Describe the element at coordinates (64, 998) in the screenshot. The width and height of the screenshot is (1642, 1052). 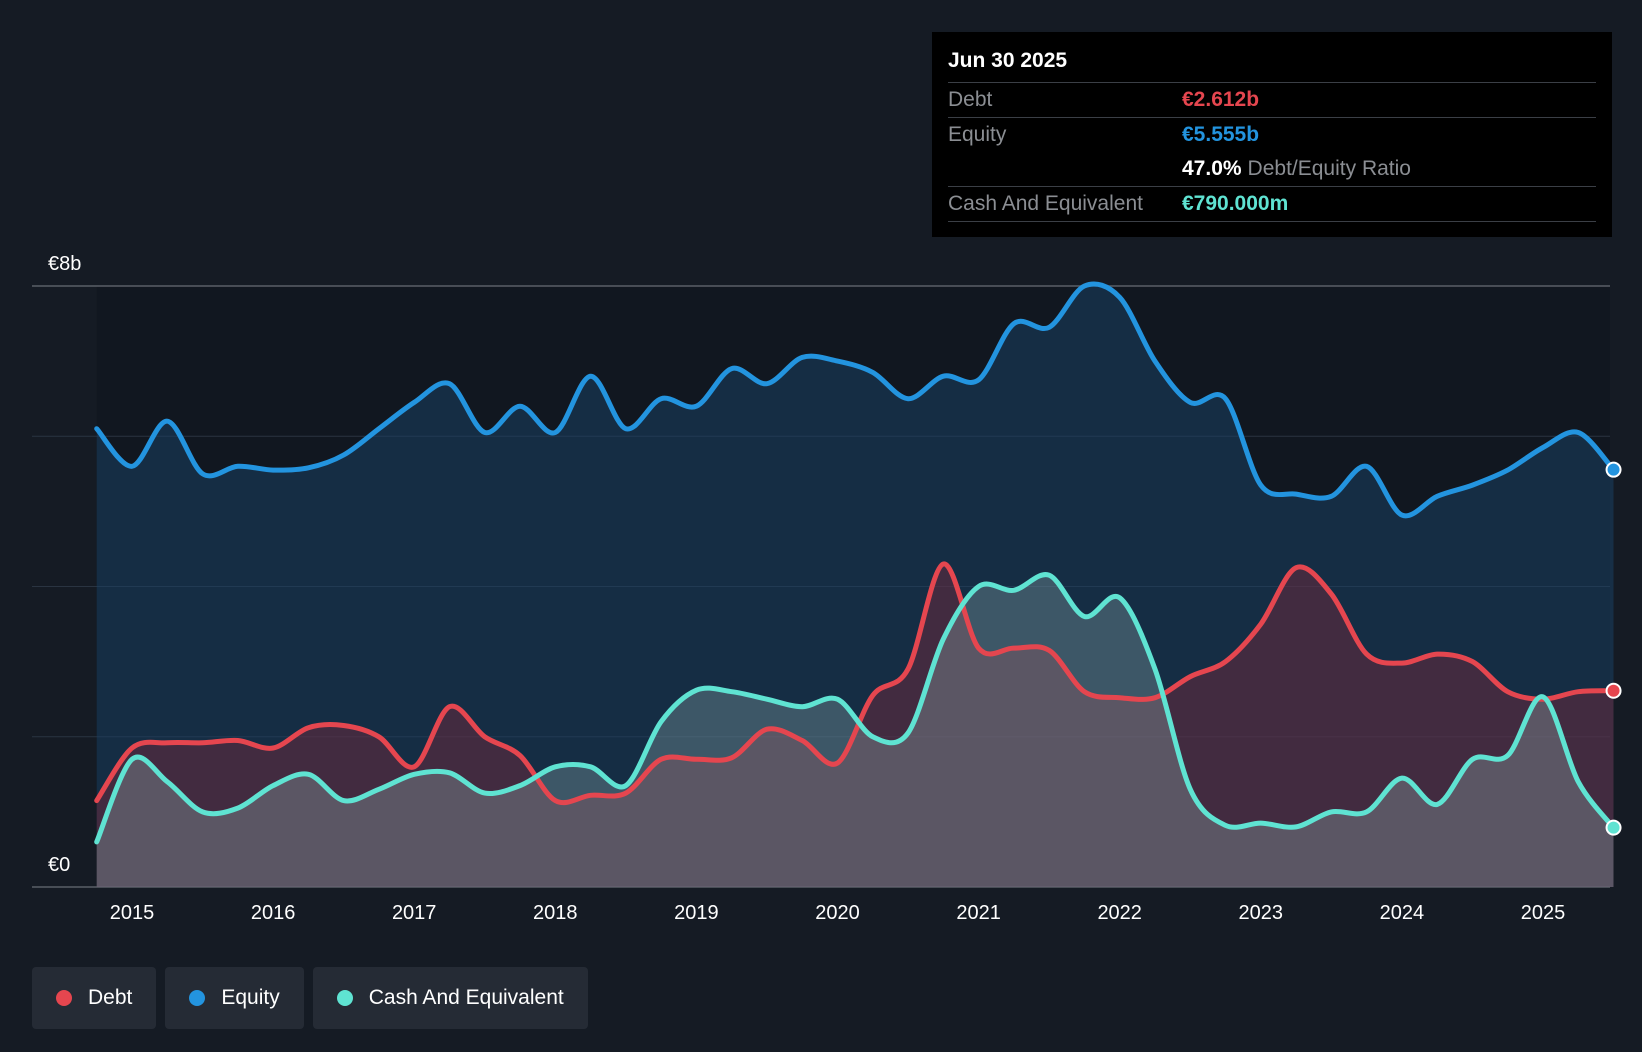
I see `debt-dot-icon` at that location.